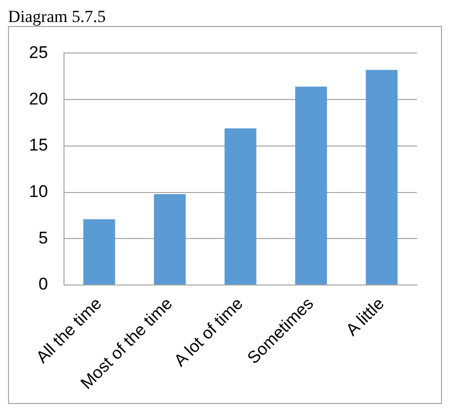 The image size is (461, 410). I want to click on y-tick-label: 5, so click(43, 238).